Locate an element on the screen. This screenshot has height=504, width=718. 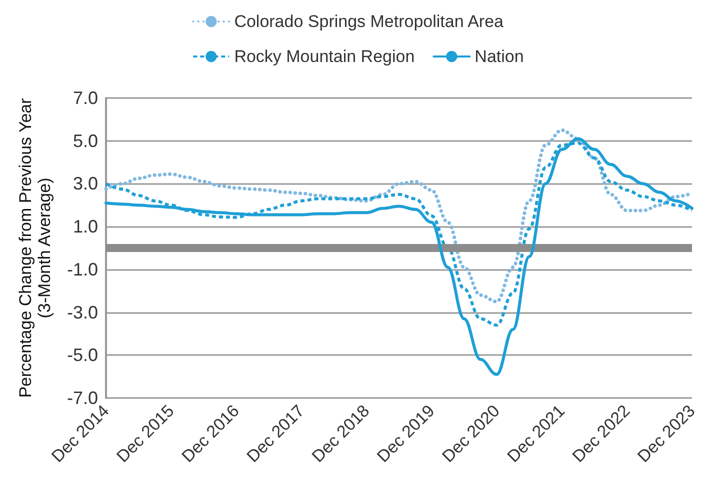
legend-label: Rocky Mountain Region is located at coordinates (324, 56).